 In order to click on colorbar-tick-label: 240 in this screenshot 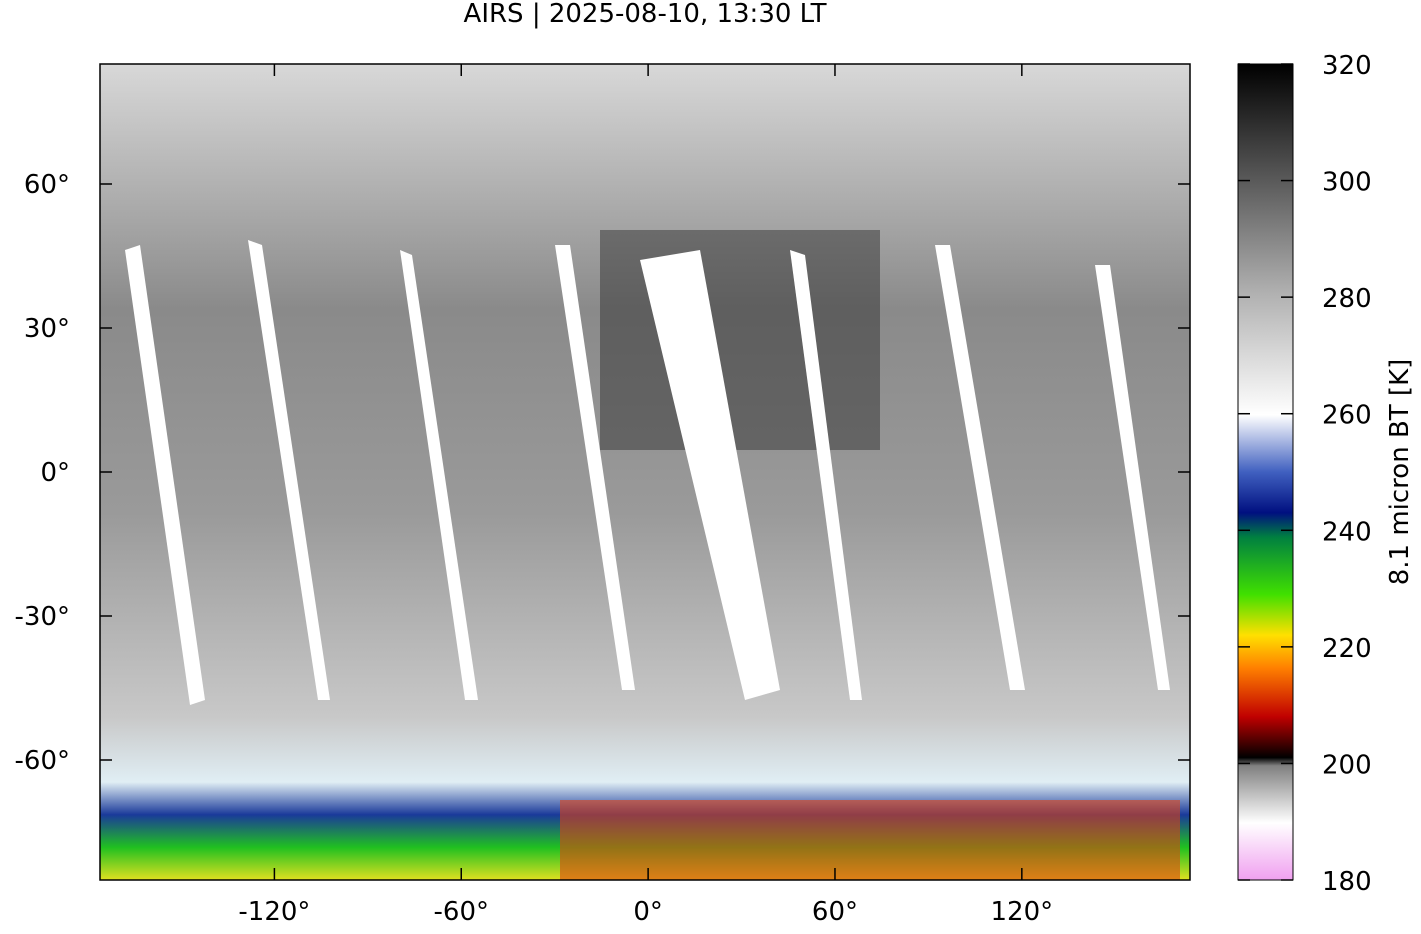, I will do `click(1347, 532)`.